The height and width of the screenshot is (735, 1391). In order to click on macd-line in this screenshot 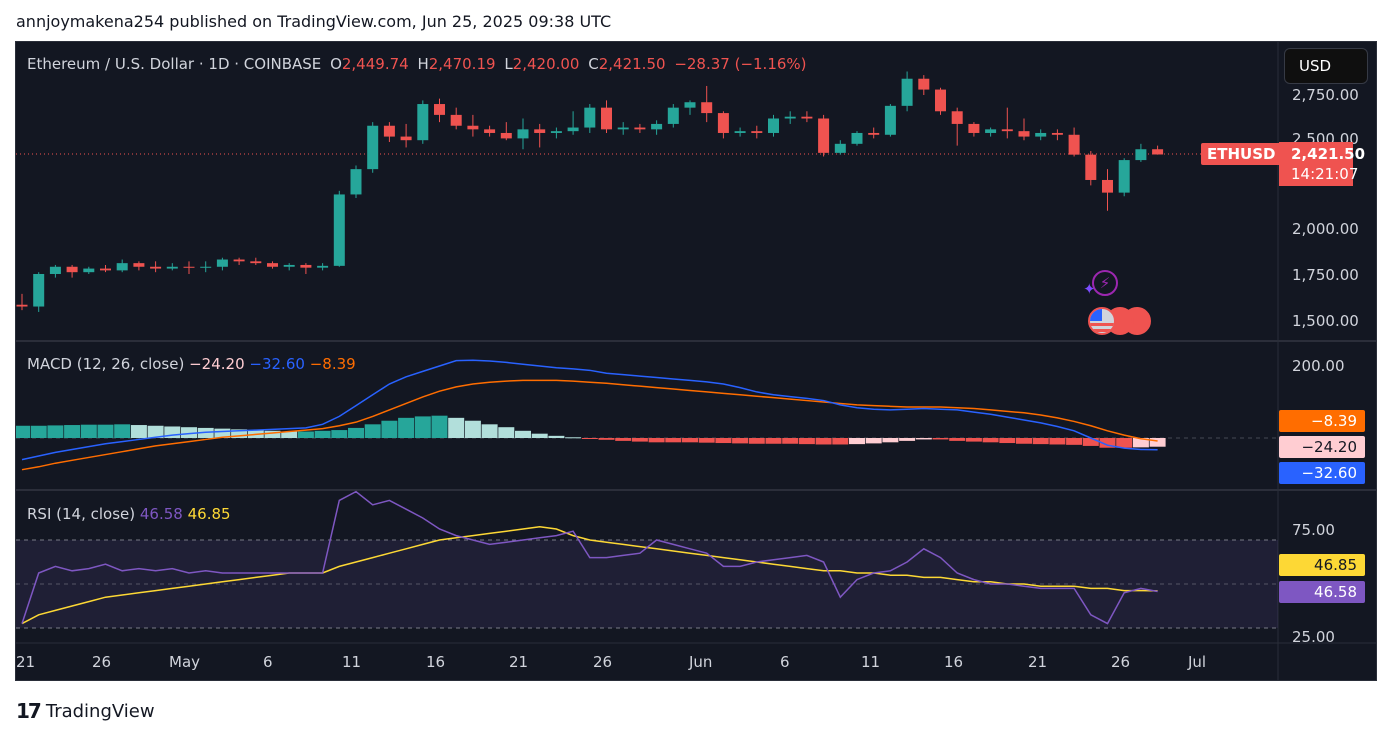, I will do `click(589, 410)`.